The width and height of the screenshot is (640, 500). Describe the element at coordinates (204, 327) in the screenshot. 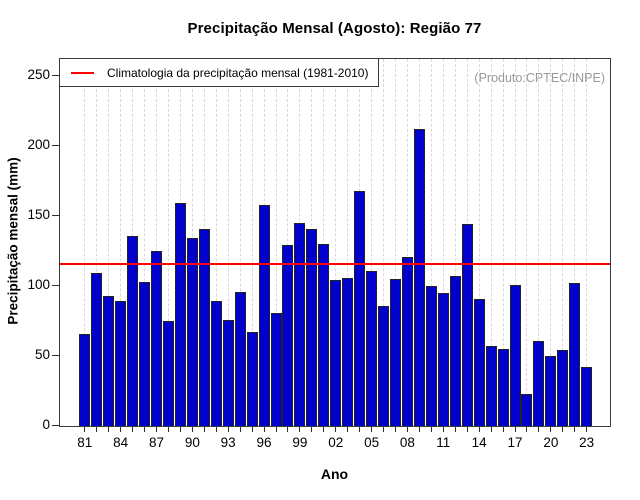

I see `bar-1991` at that location.